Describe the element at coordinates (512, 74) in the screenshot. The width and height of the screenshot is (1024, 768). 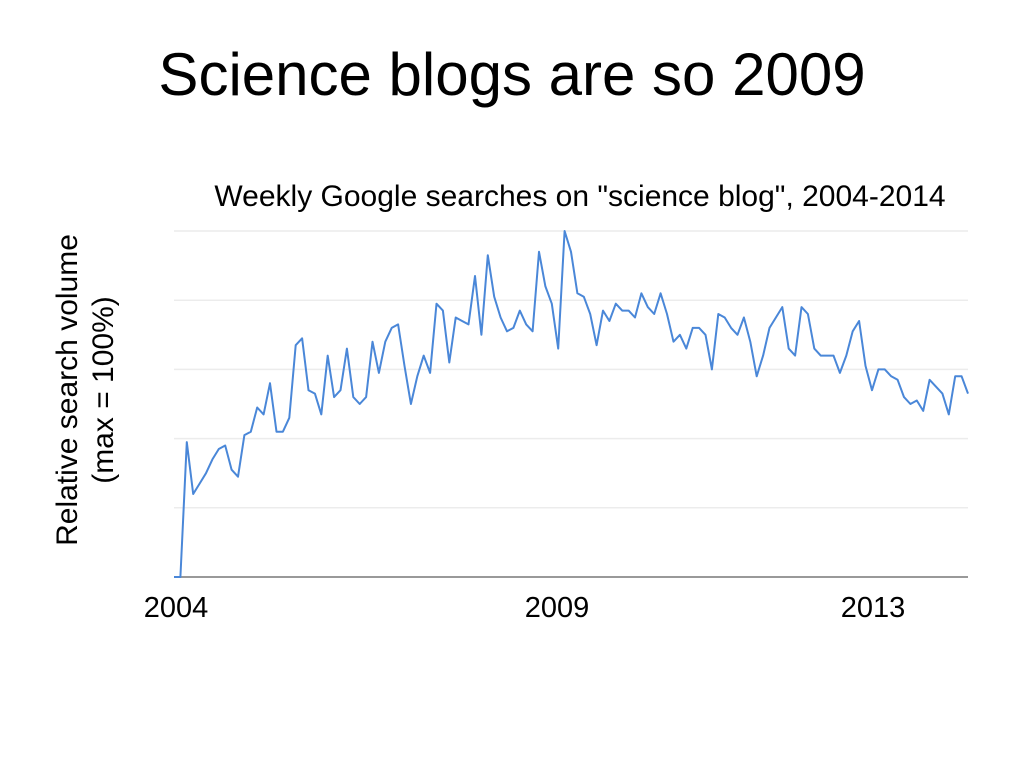
I see `slide-title: Science blogs are so 2009` at that location.